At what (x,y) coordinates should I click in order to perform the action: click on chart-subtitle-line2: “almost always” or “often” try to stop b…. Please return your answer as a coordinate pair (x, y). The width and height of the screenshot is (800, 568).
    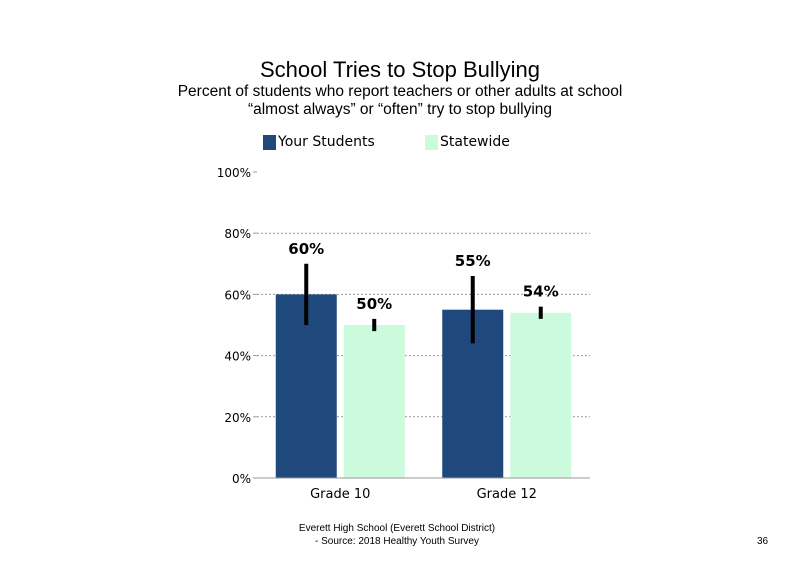
    Looking at the image, I should click on (400, 109).